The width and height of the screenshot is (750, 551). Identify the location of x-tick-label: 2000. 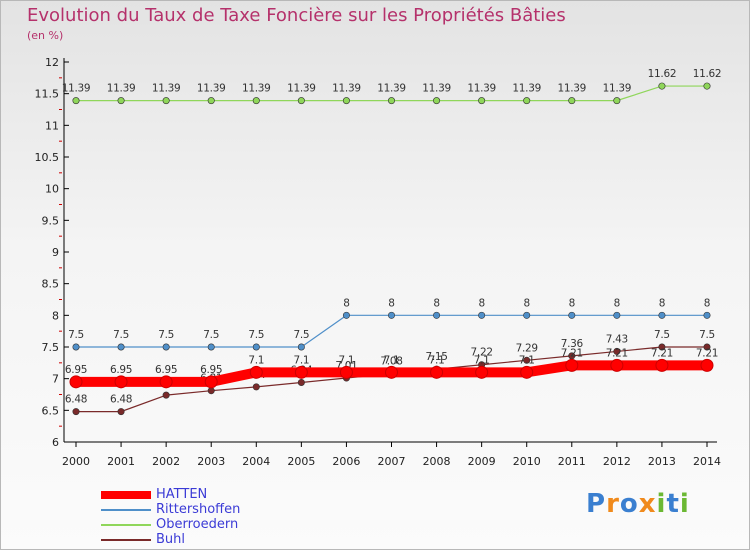
(76, 461).